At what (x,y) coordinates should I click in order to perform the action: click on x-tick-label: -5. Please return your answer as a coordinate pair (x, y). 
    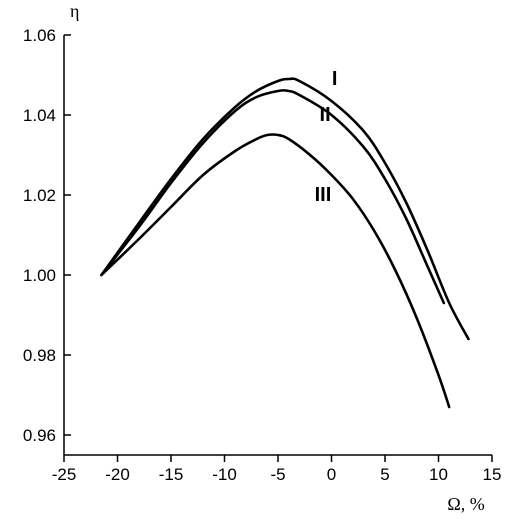
    Looking at the image, I should click on (277, 474).